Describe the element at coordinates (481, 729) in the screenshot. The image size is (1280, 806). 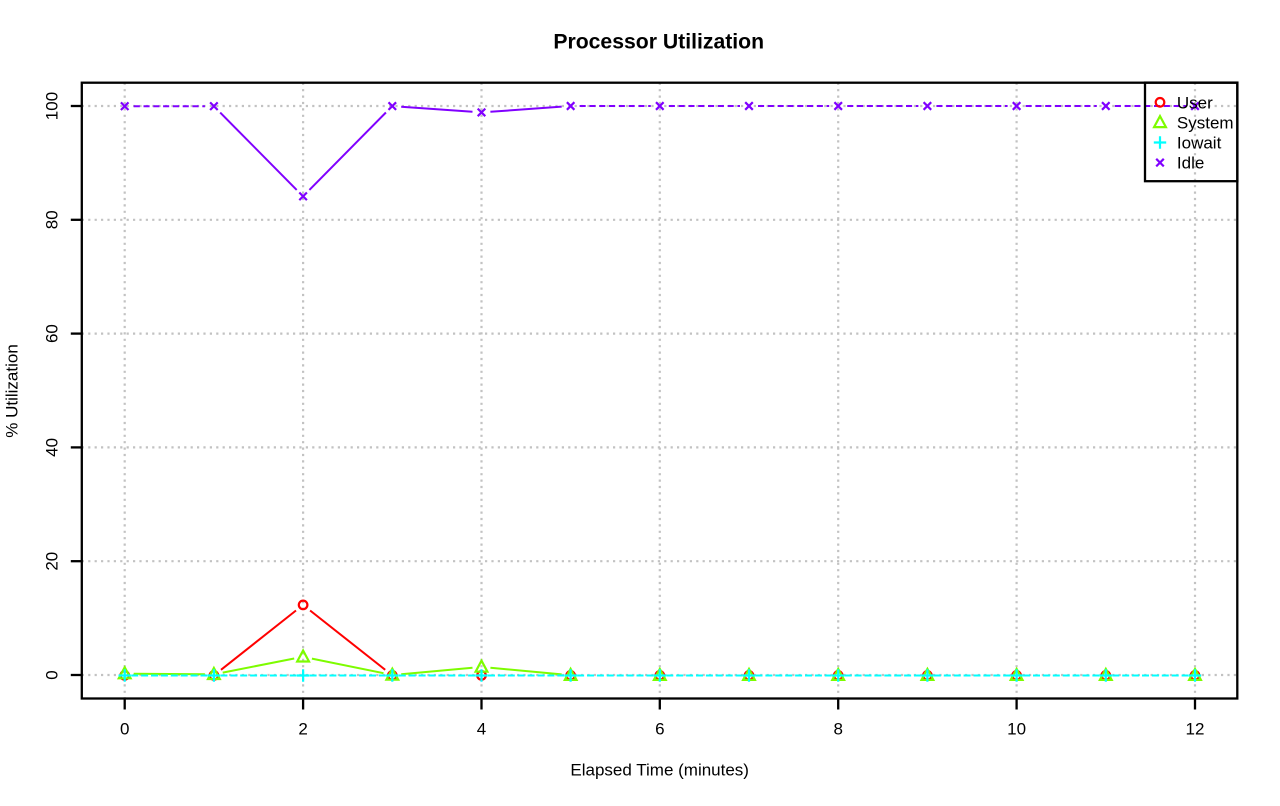
I see `svg-text: 4` at that location.